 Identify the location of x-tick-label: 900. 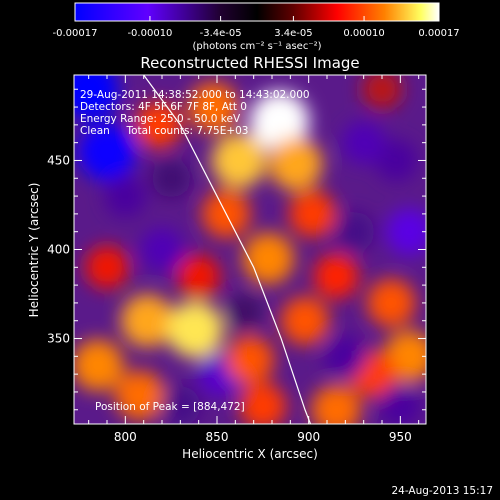
(308, 437).